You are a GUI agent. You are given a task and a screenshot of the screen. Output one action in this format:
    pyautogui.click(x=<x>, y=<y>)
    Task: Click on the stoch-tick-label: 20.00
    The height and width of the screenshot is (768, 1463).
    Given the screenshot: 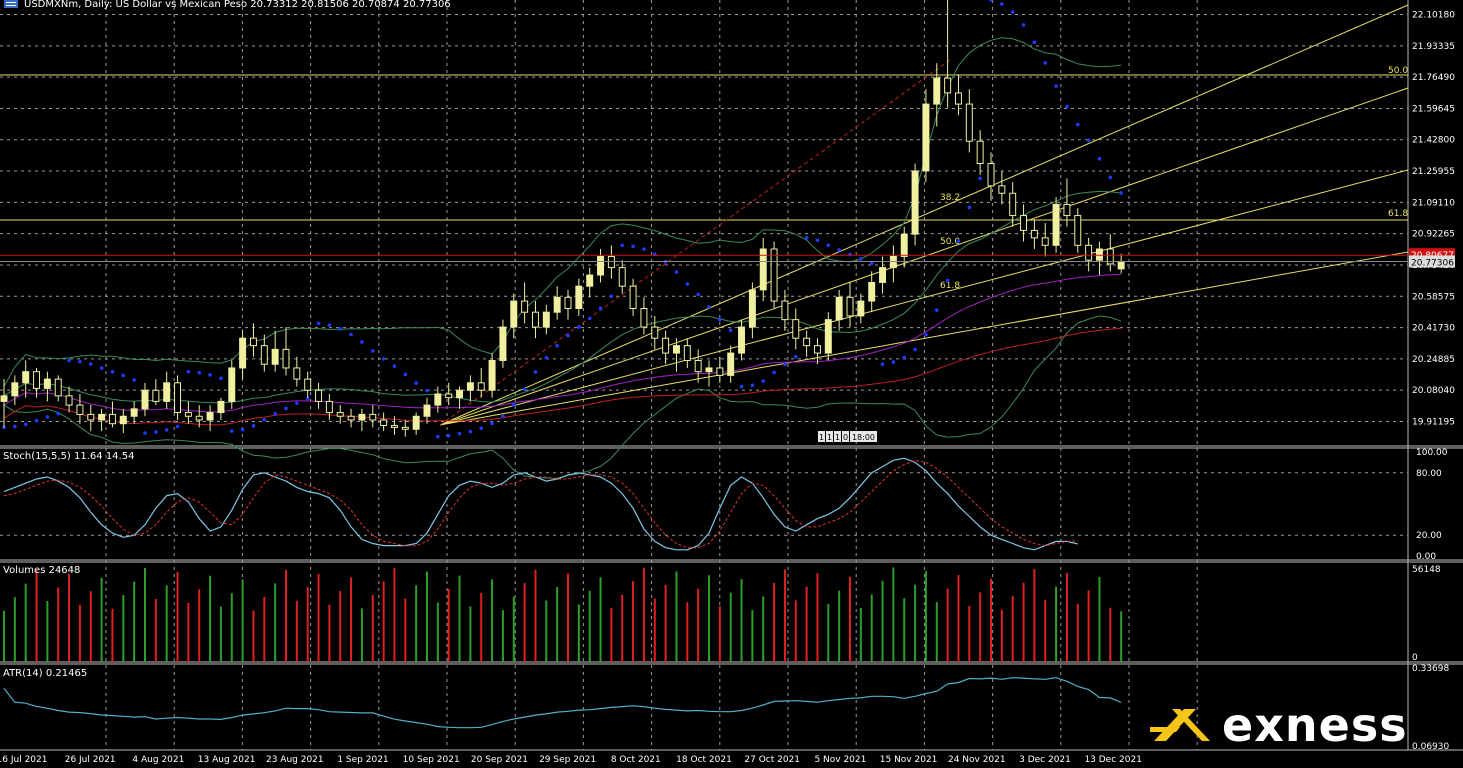 What is the action you would take?
    pyautogui.click(x=1429, y=536)
    